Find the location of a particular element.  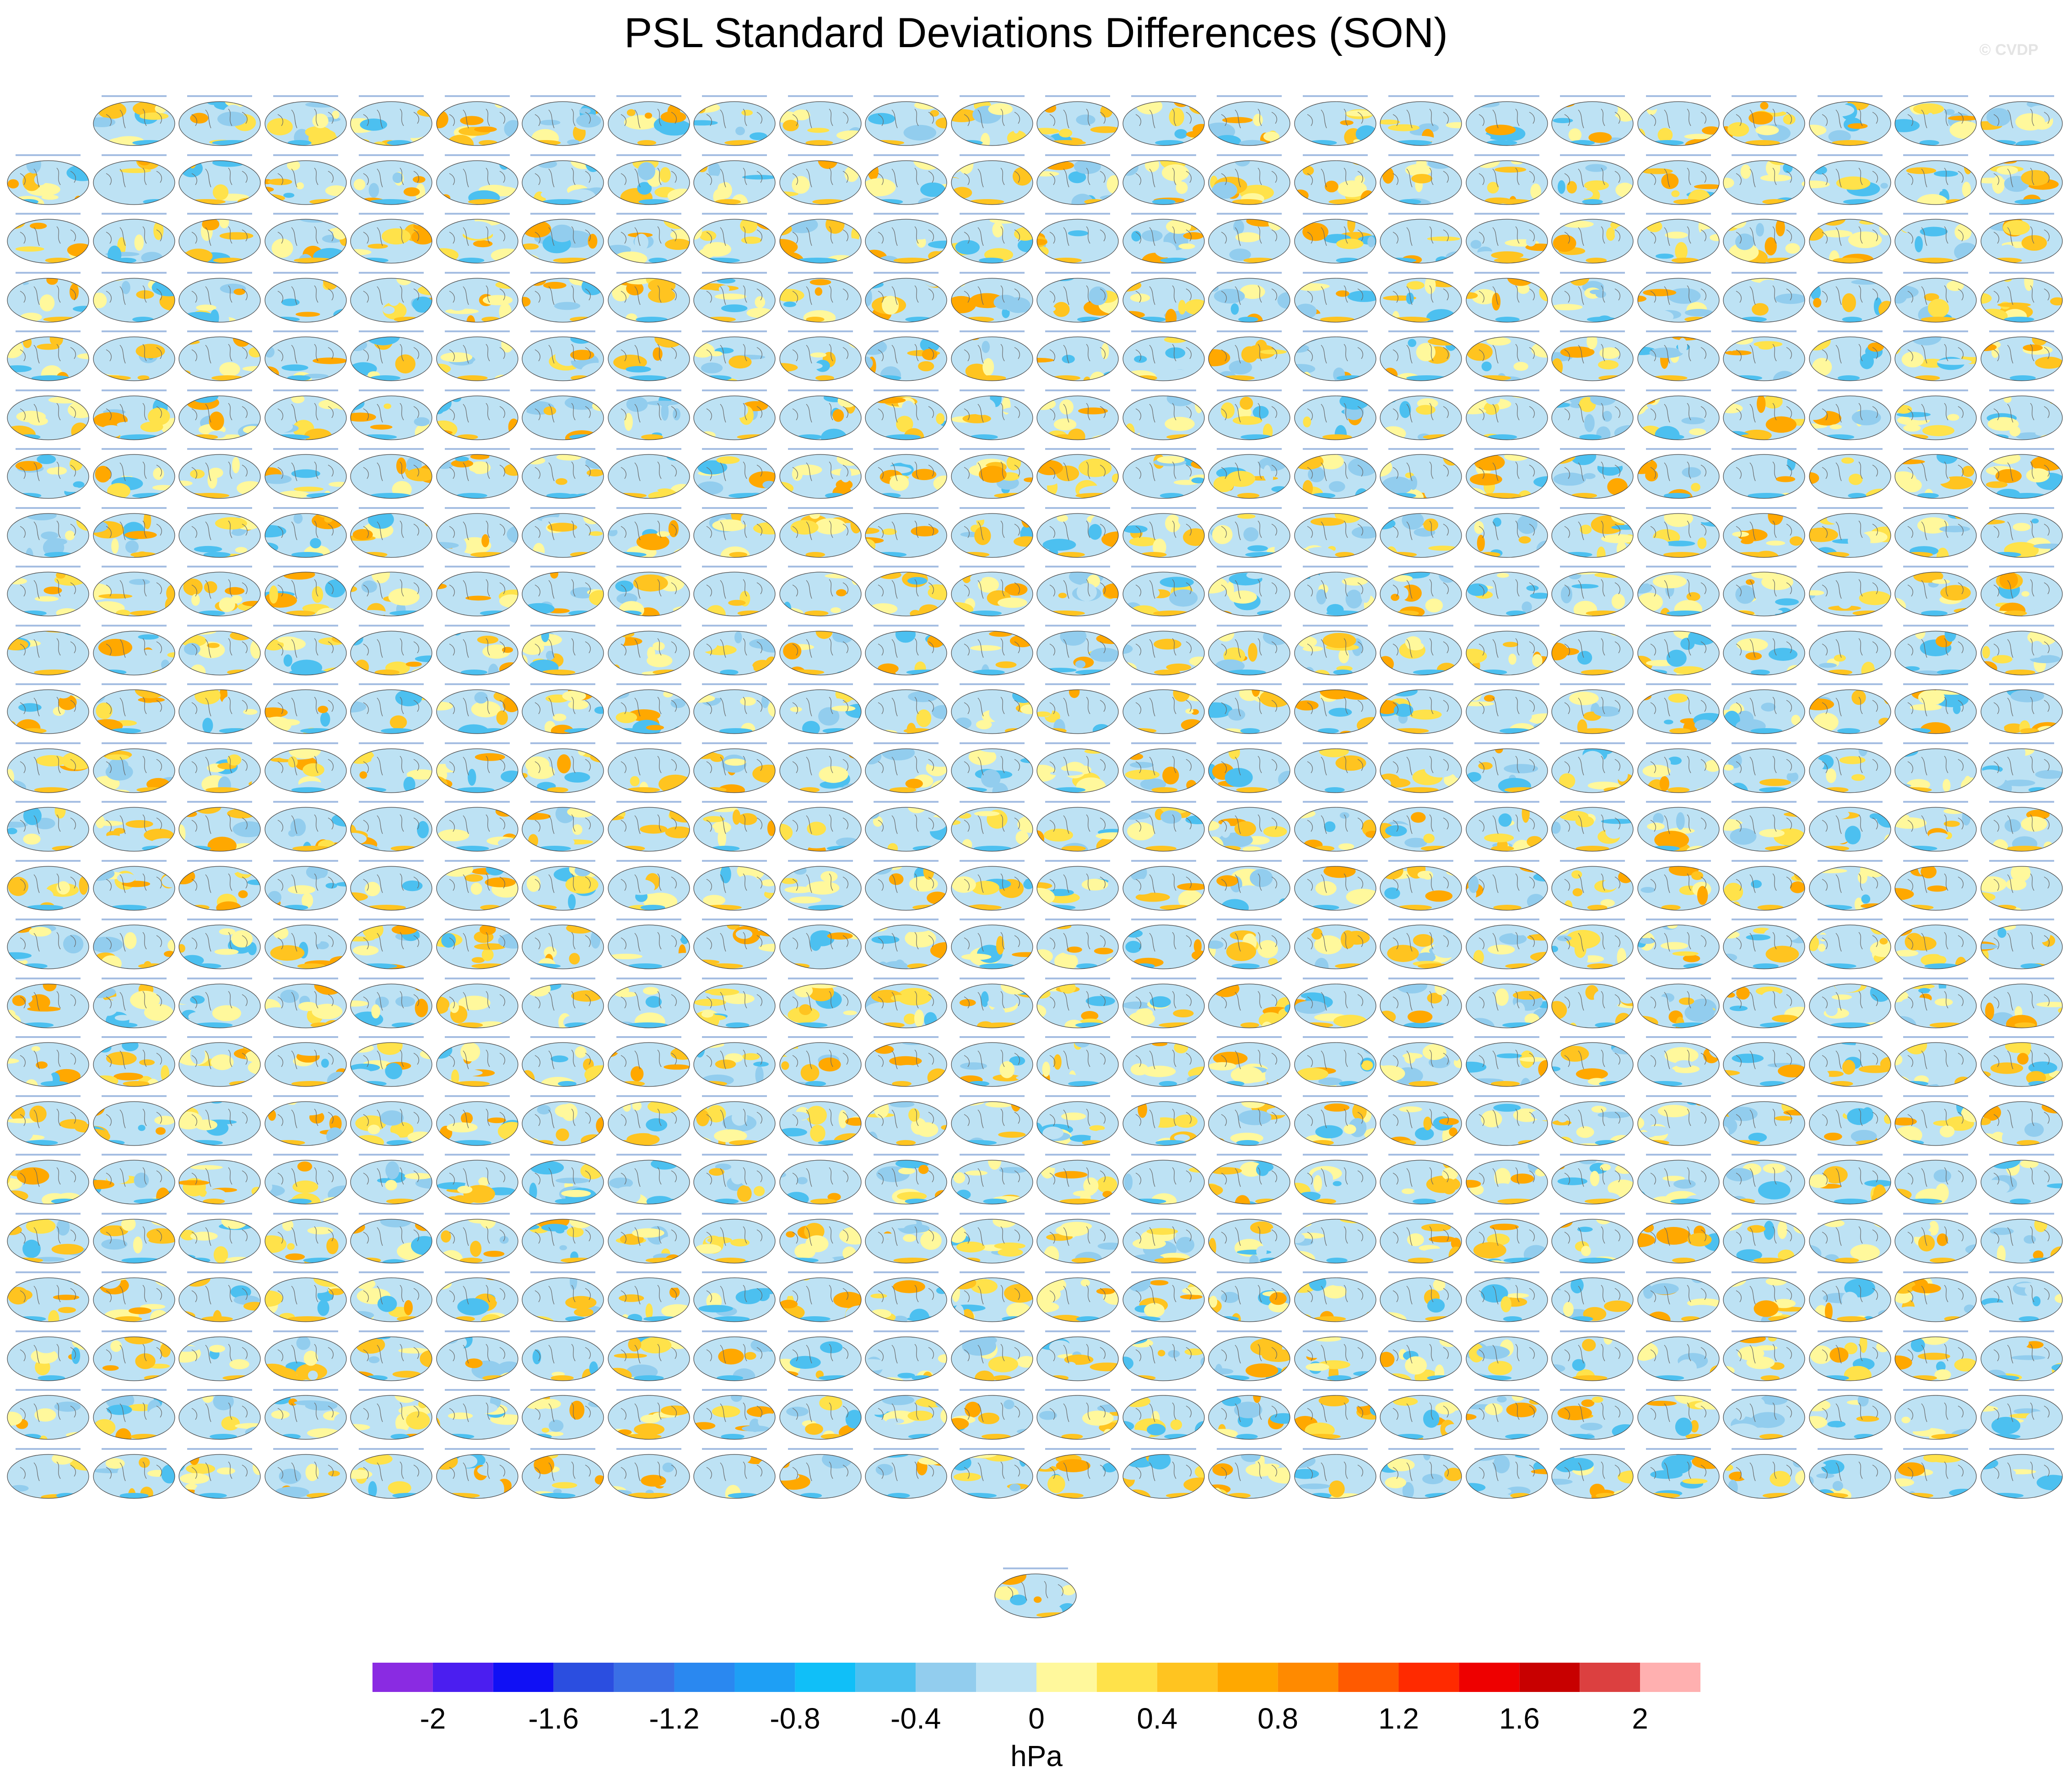

colorbar-swatch is located at coordinates (1308, 1677).